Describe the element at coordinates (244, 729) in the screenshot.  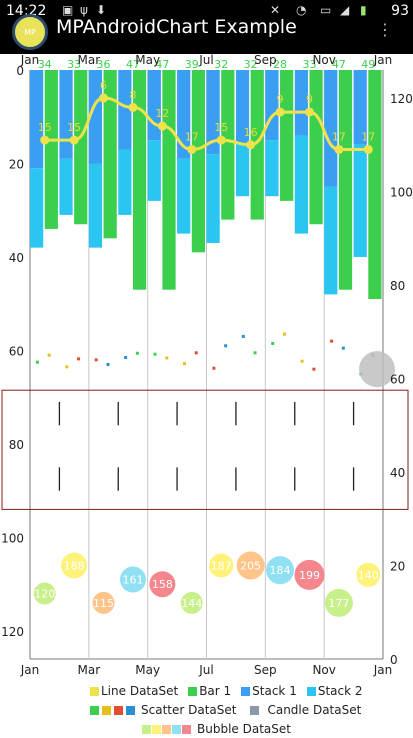
I see `legend-bubble-label: Bubble DataSet` at that location.